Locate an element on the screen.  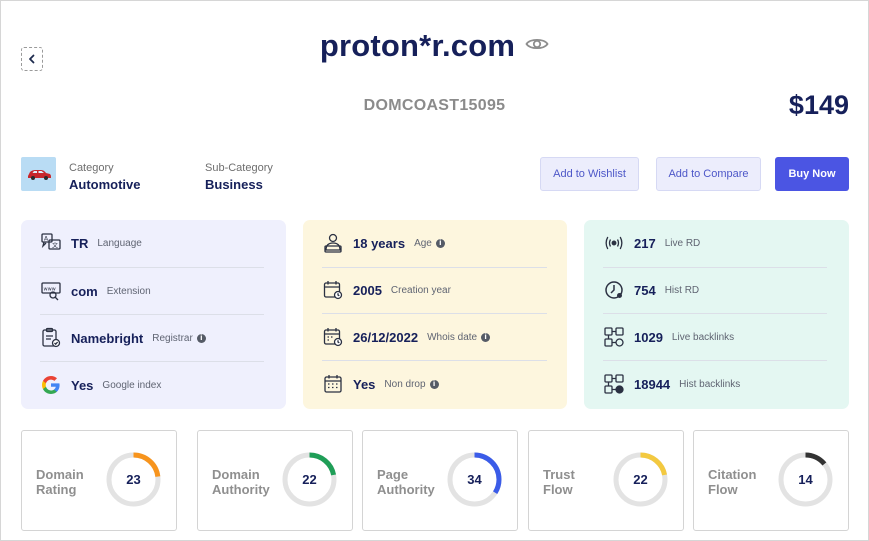
creation-year-label: Creation year is located at coordinates (420, 290).